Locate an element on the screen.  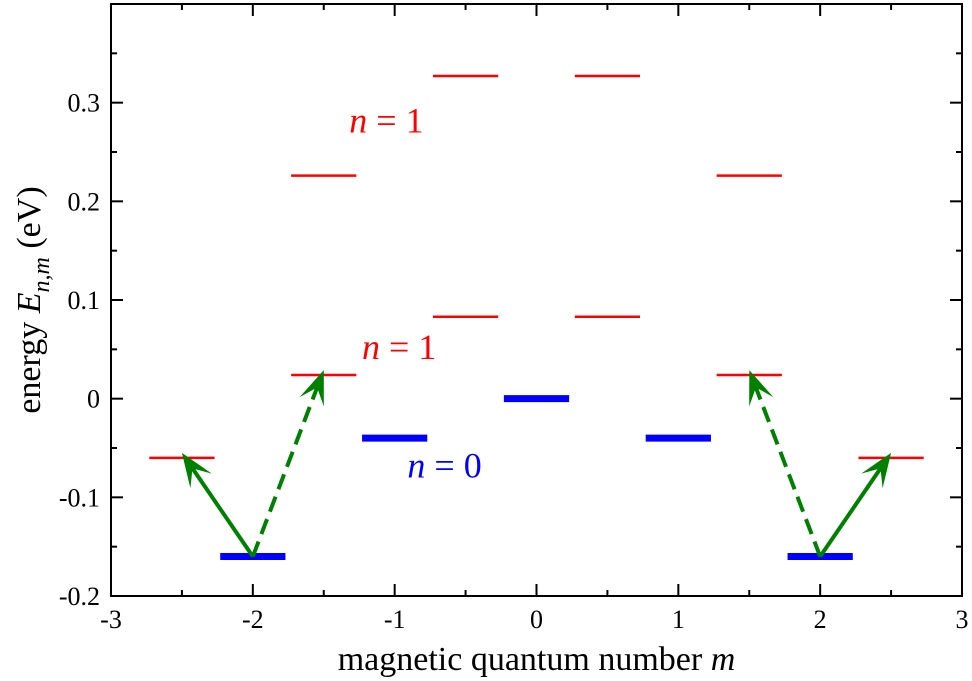
y-tick-label: 0.1 is located at coordinates (84, 300).